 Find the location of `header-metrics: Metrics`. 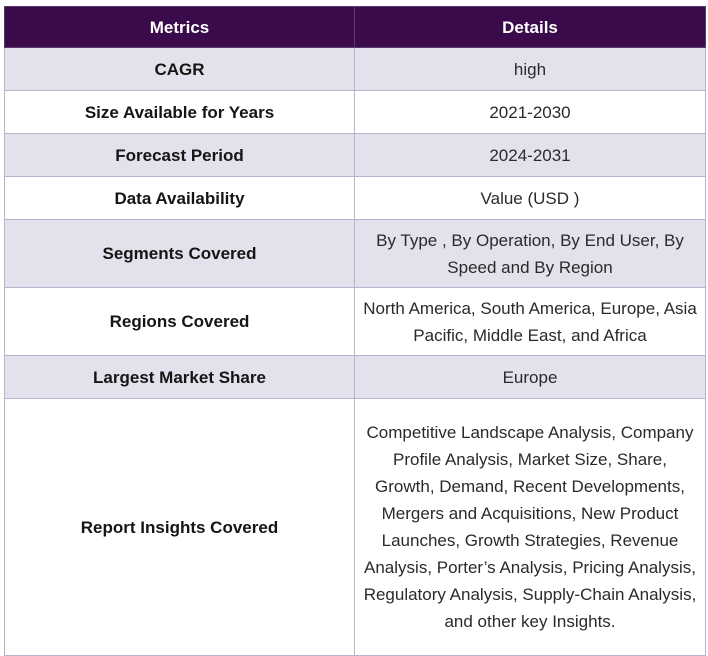

header-metrics: Metrics is located at coordinates (179, 27).